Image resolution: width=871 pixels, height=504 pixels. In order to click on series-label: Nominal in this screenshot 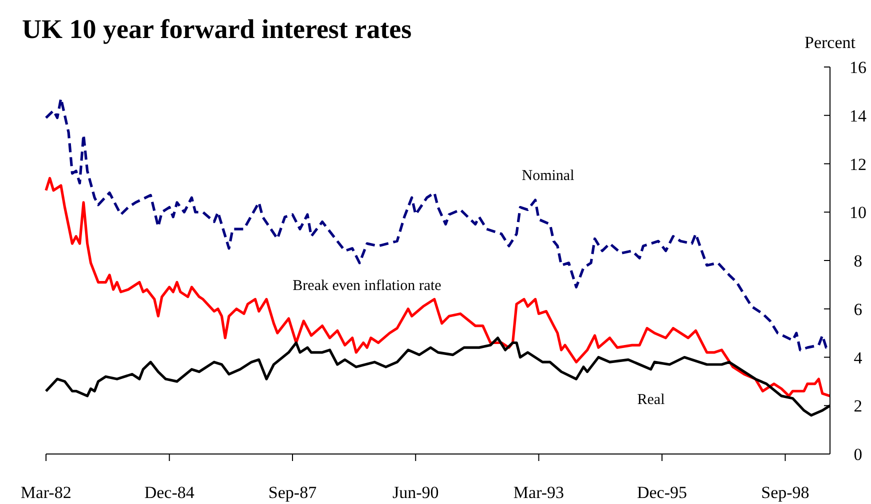, I will do `click(548, 176)`.